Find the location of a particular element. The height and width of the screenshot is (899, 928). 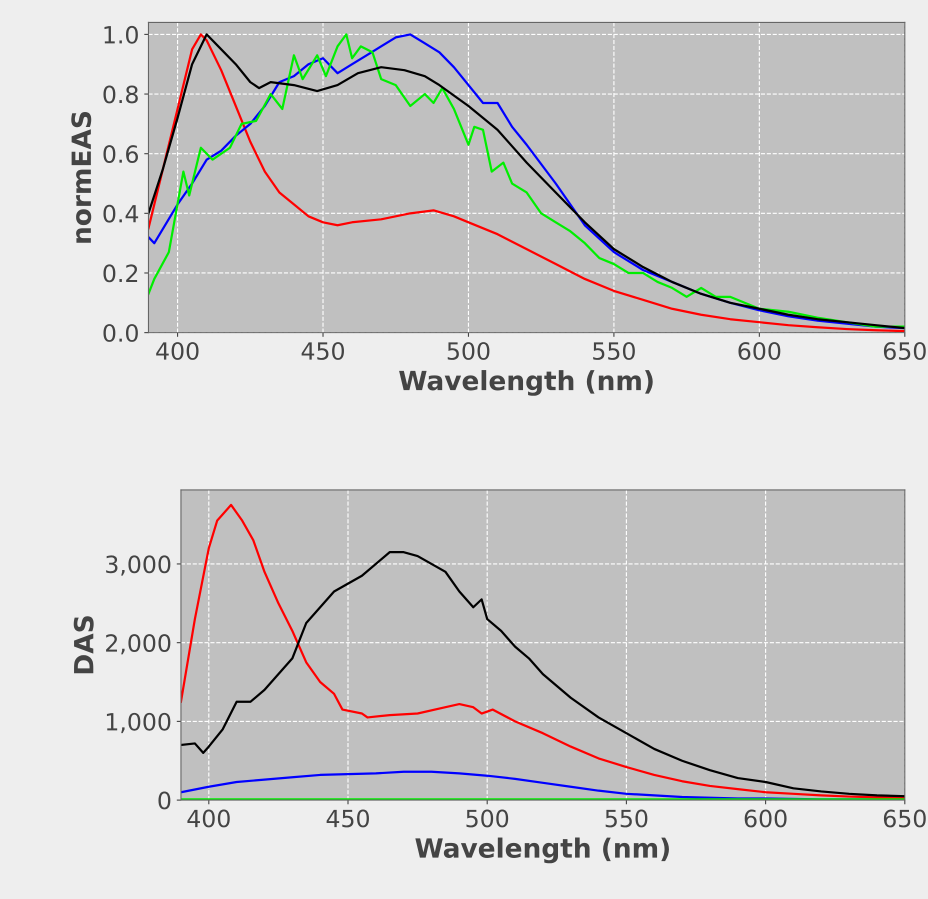

y-tick-label: 1.0 is located at coordinates (121, 35).